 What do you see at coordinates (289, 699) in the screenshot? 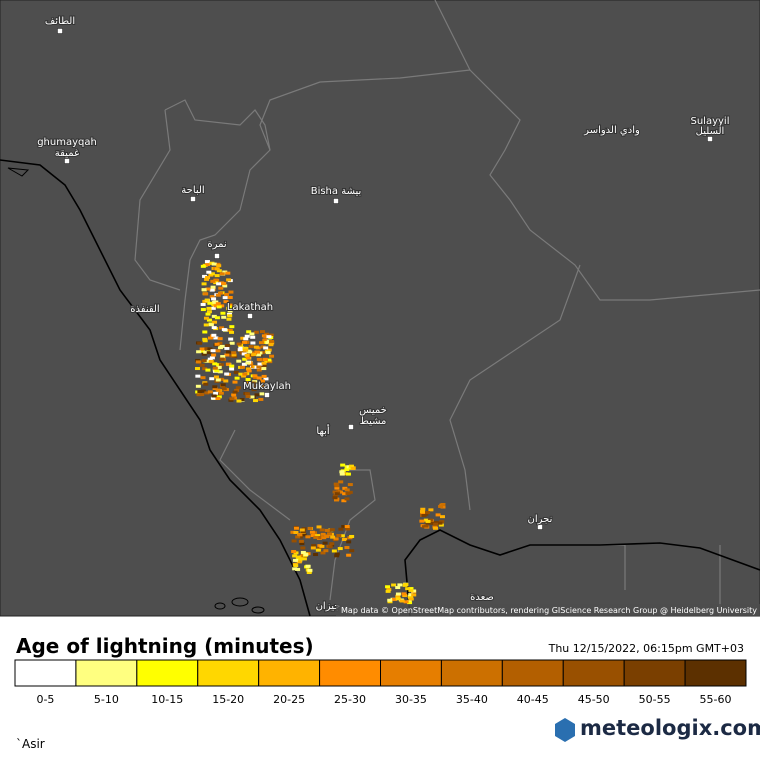
I see `legend-label: 20-25` at bounding box center [289, 699].